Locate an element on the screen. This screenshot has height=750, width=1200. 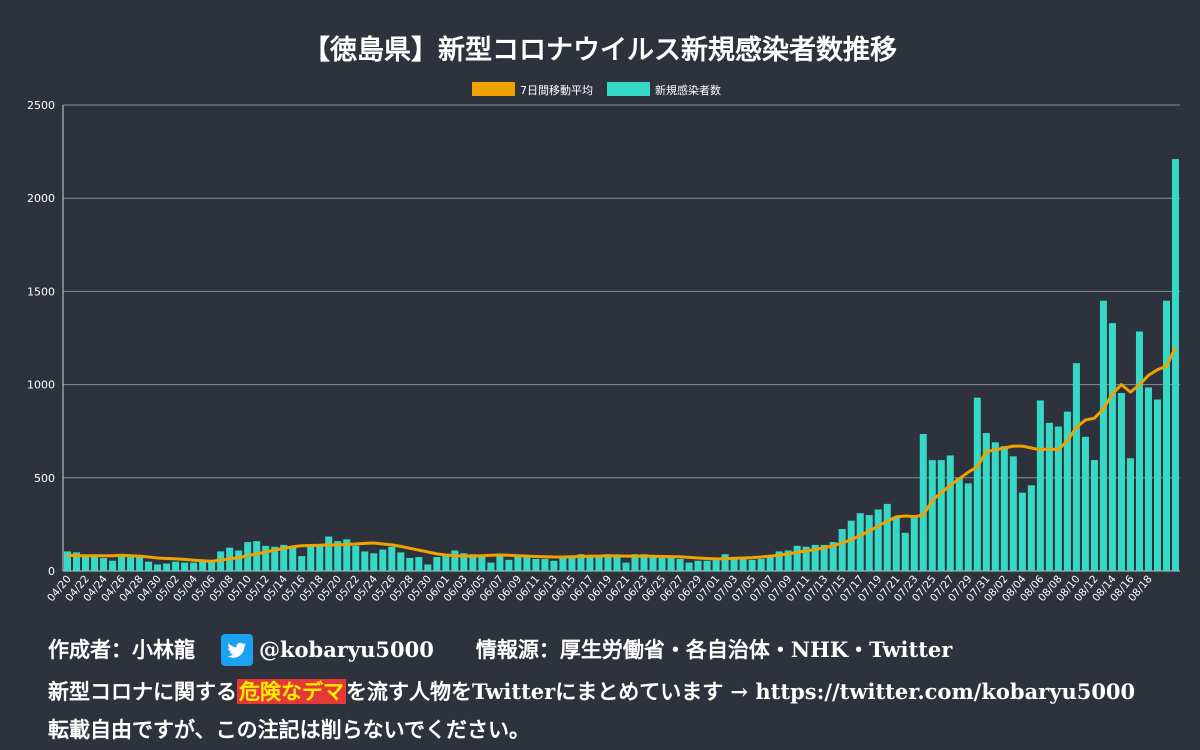
y-tick-labels: 0 500 1000 1500 2000 2500 is located at coordinates (41, 338).